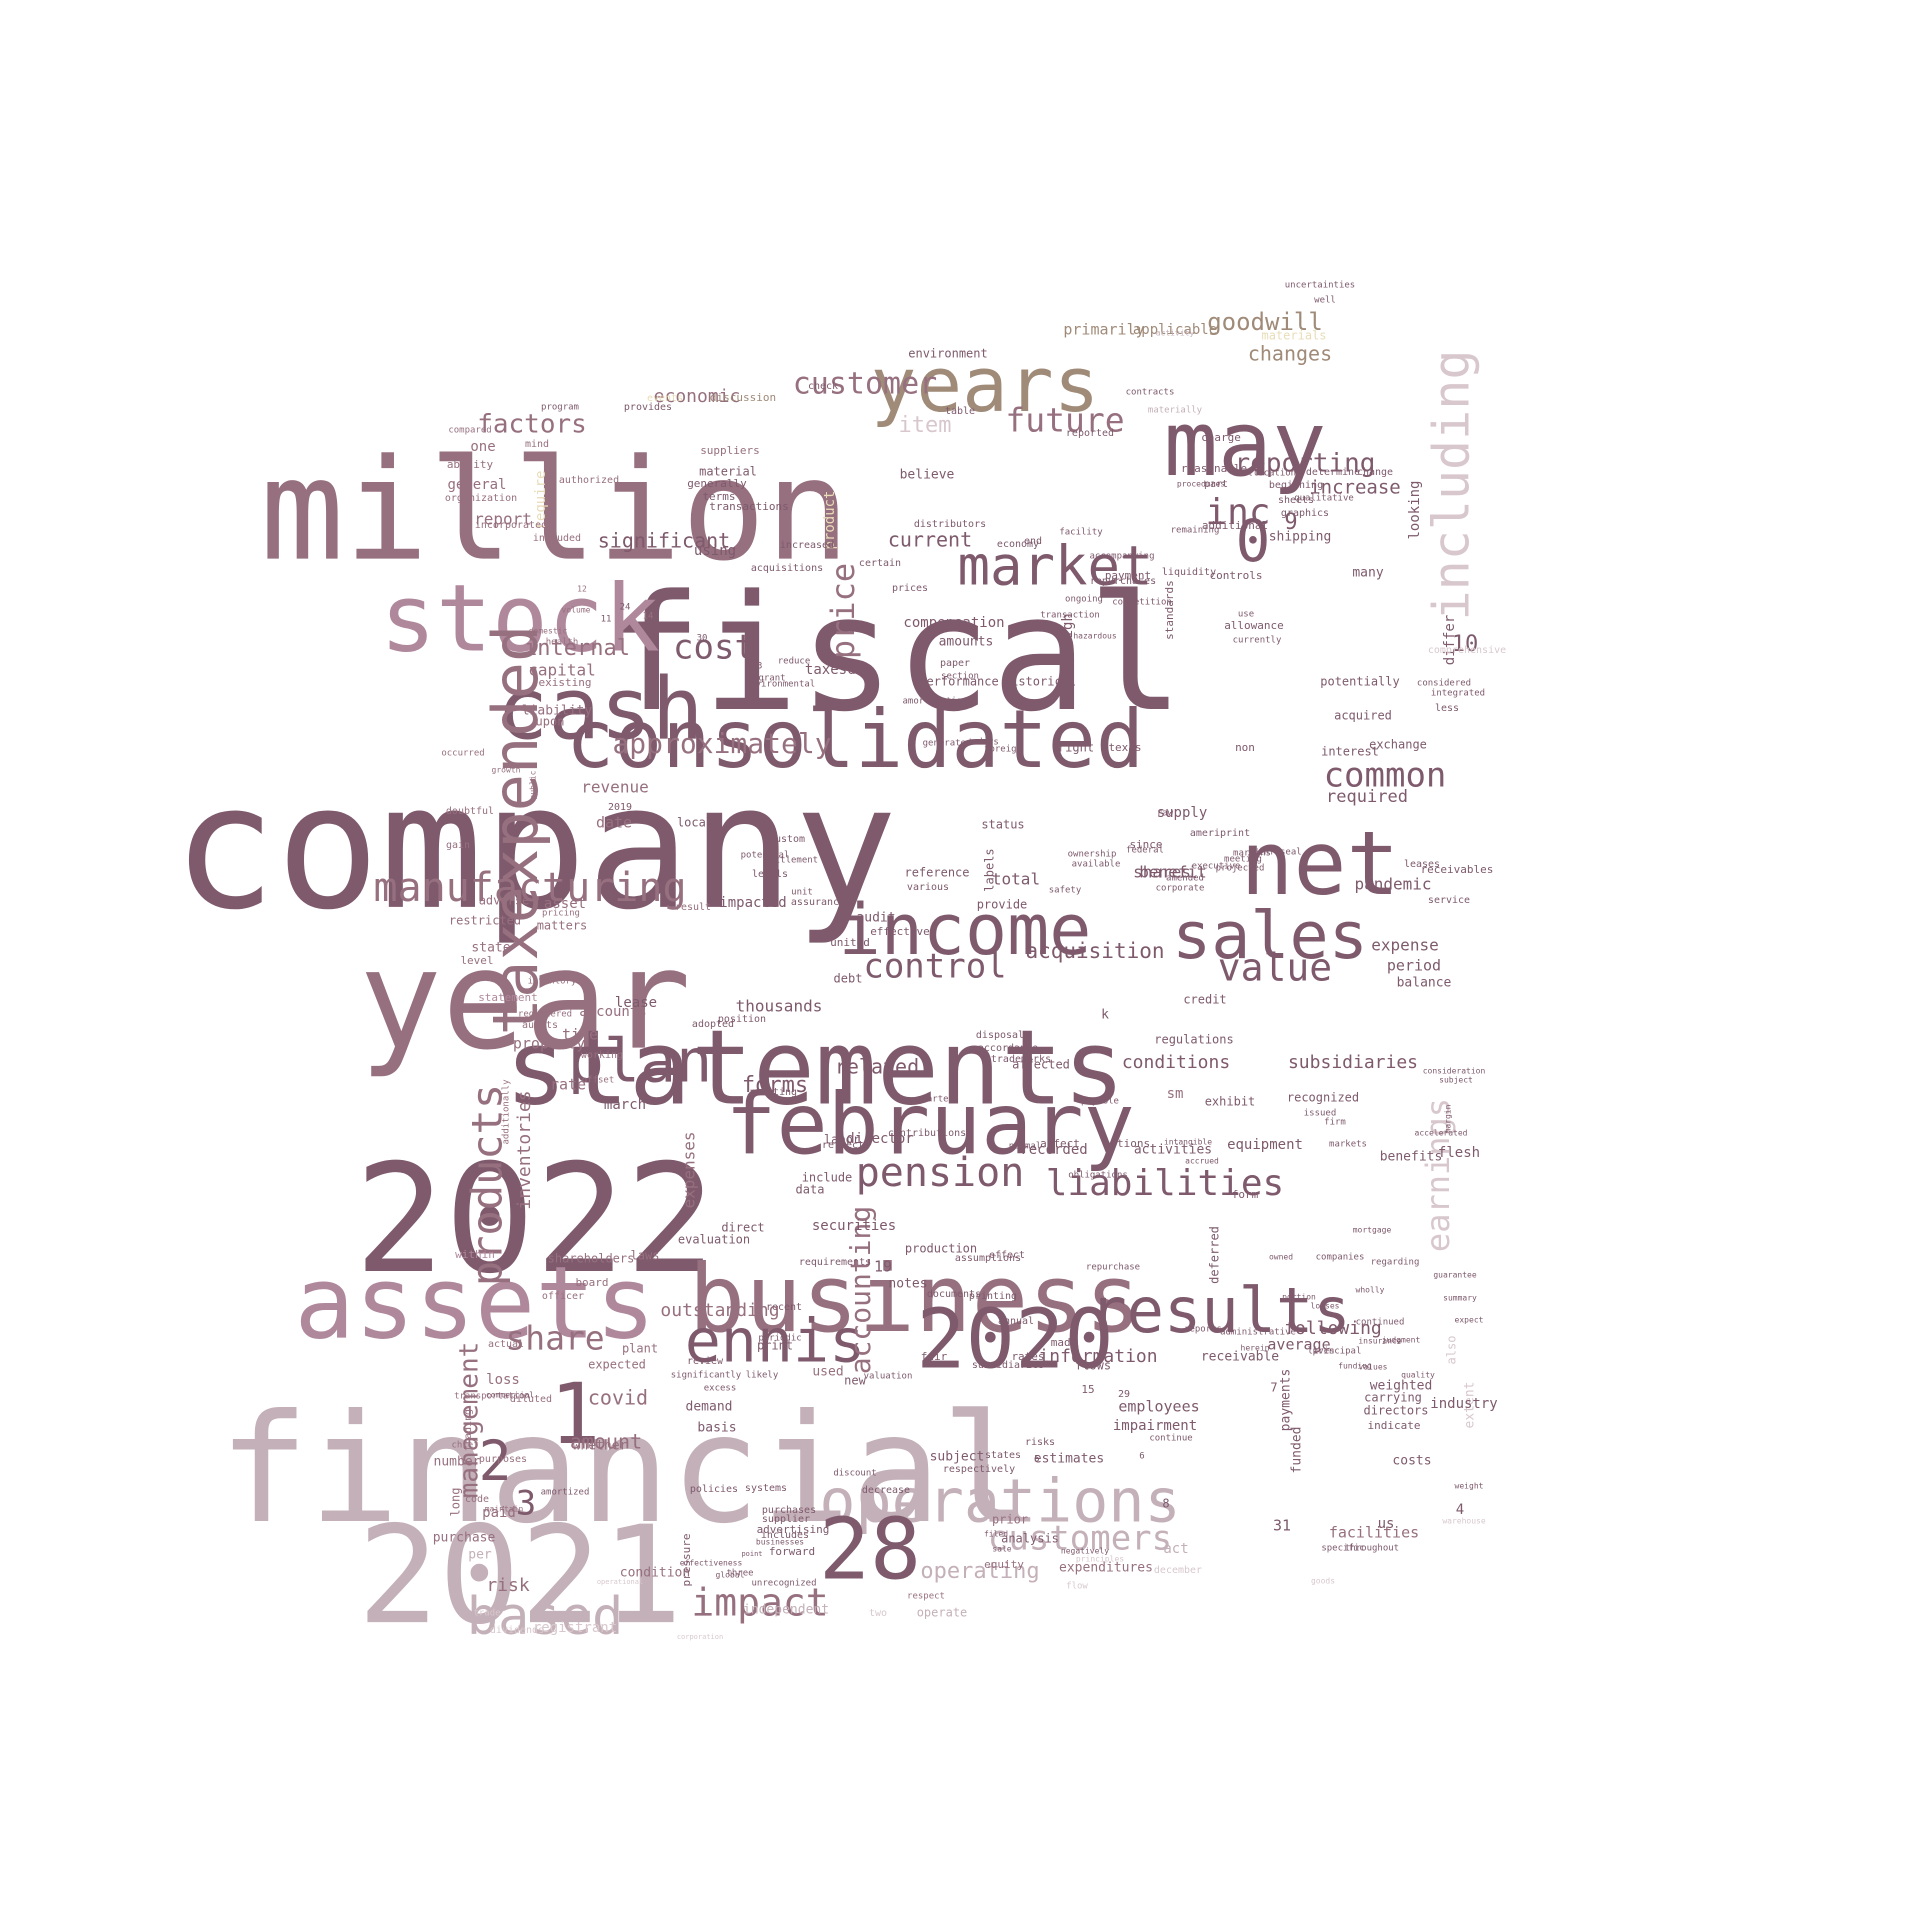 This screenshot has height=1920, width=1920. What do you see at coordinates (508, 1585) in the screenshot?
I see `word-risk: risk` at bounding box center [508, 1585].